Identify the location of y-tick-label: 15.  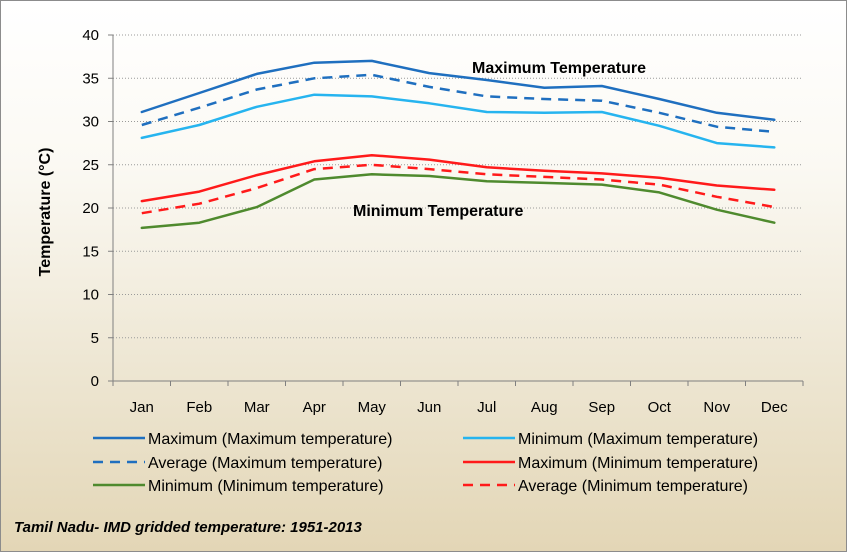
(90, 251).